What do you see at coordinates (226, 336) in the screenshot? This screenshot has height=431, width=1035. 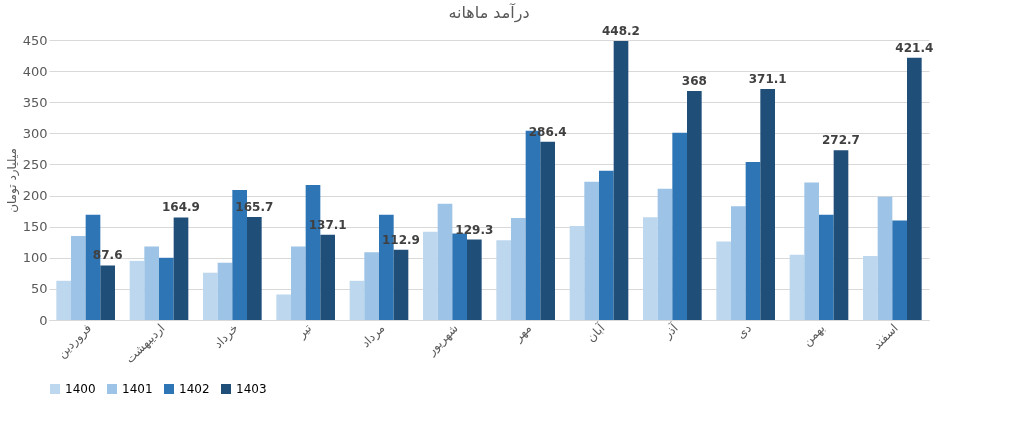 I see `x-tick-label: خرداد` at bounding box center [226, 336].